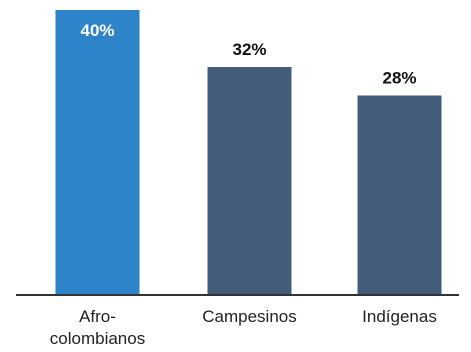 The height and width of the screenshot is (352, 471). Describe the element at coordinates (97, 316) in the screenshot. I see `category-label-line: Afro-` at that location.